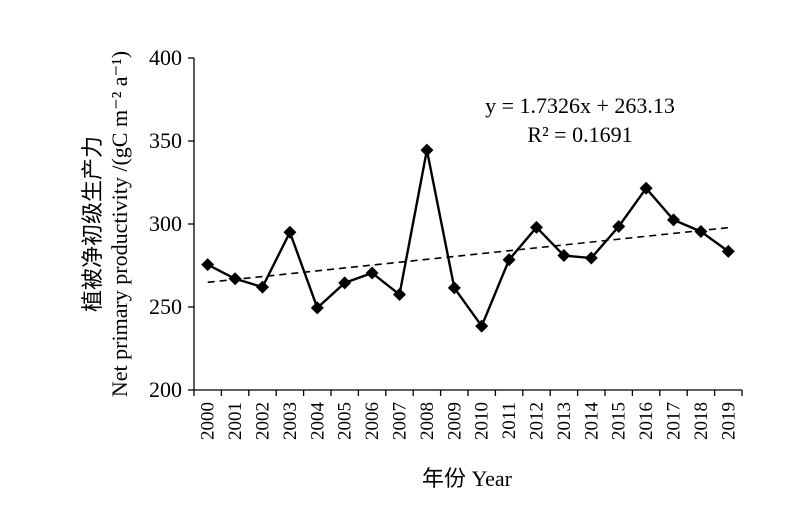 The height and width of the screenshot is (508, 800). Describe the element at coordinates (208, 421) in the screenshot. I see `x-tick-label: 2000` at that location.